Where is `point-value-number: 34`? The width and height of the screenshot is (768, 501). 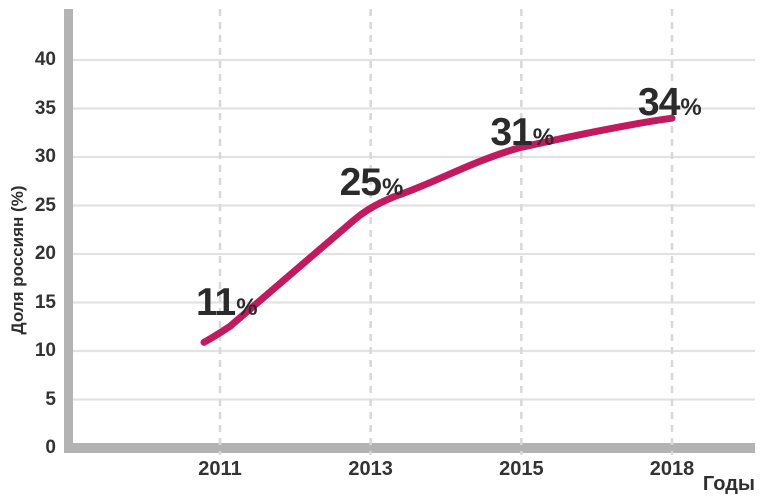 point-value-number: 34 is located at coordinates (659, 103).